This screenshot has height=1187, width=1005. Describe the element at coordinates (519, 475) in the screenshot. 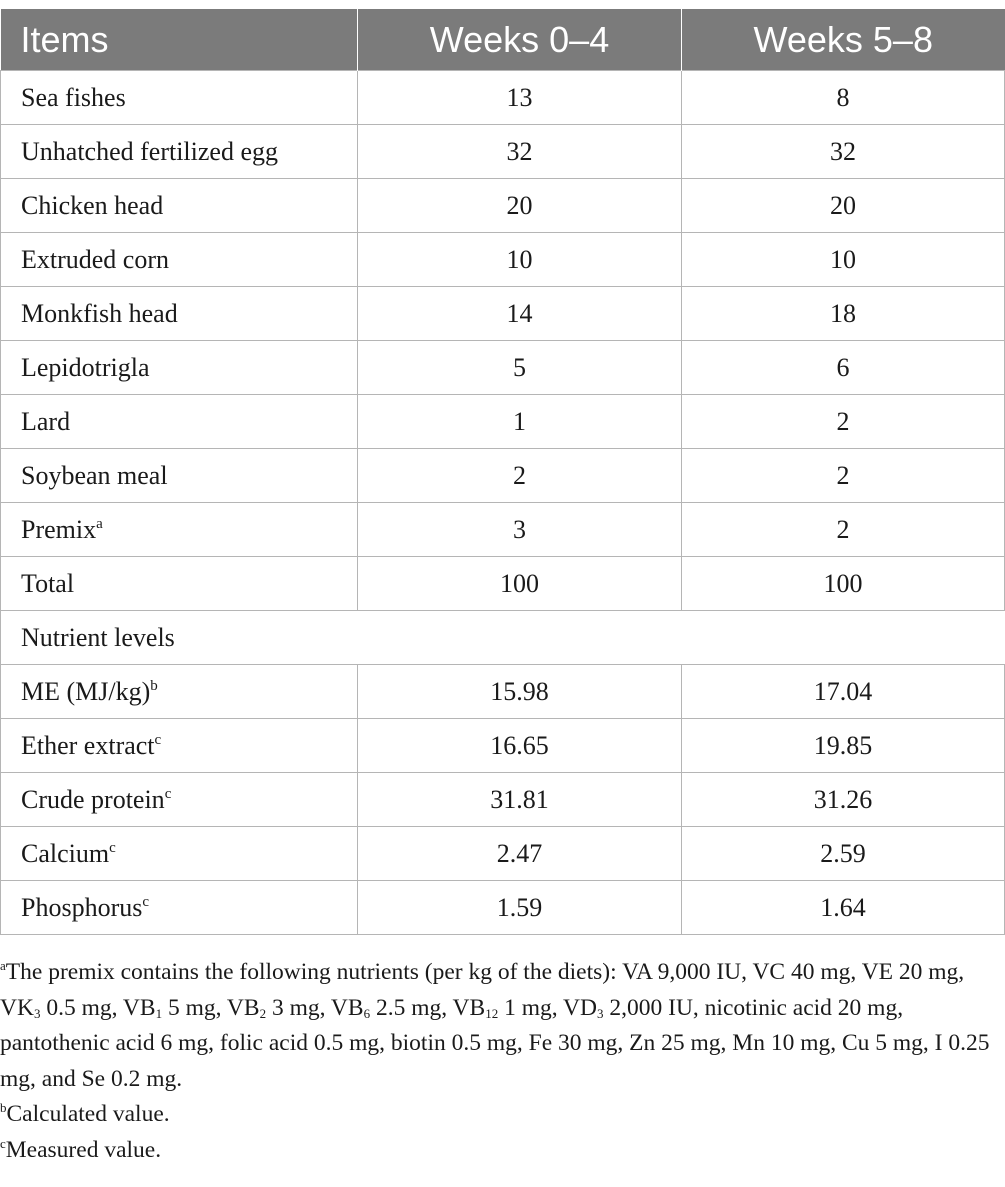

I see `cell-weeks-0-4: 2` at that location.